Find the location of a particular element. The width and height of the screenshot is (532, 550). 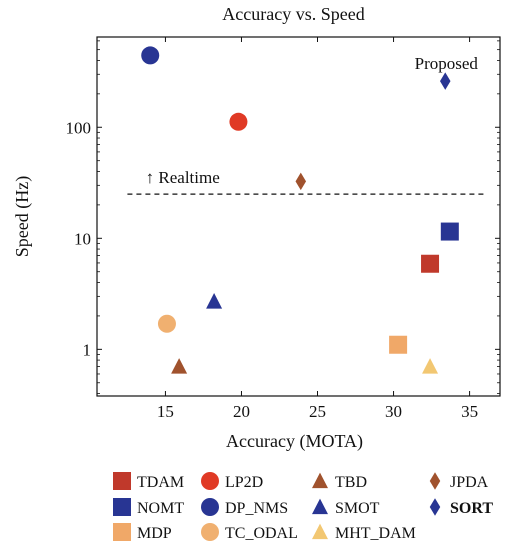

data-point-dp-nms is located at coordinates (150, 55).